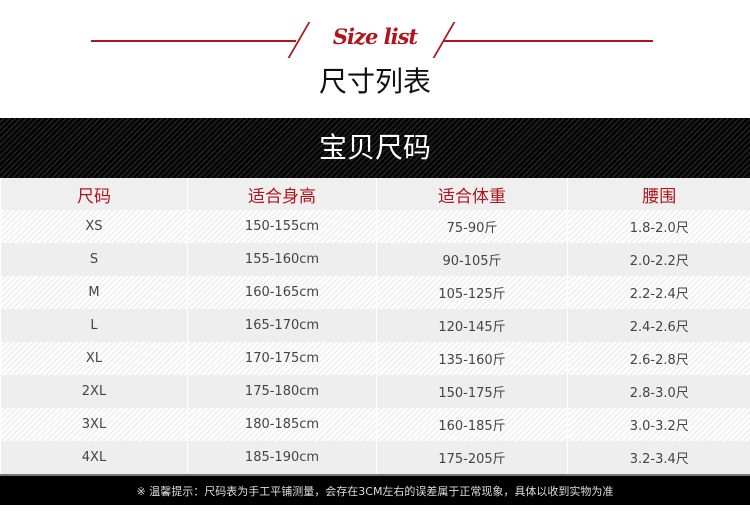 This screenshot has height=522, width=750. What do you see at coordinates (94, 226) in the screenshot?
I see `cell-size: XS` at bounding box center [94, 226].